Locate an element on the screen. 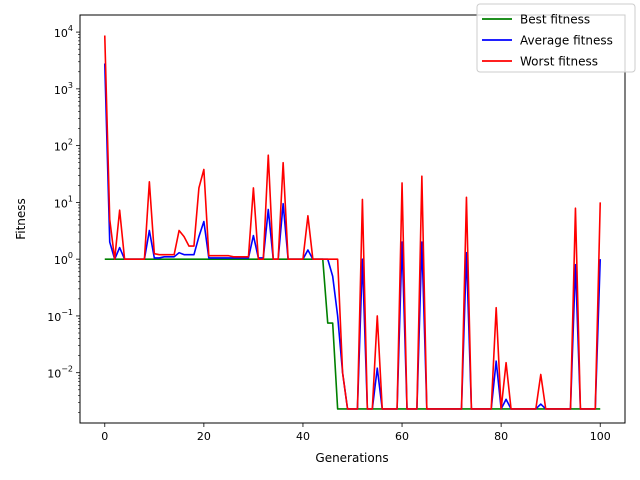 This screenshot has height=480, width=640. y-tick-label: 10³ is located at coordinates (63, 89).